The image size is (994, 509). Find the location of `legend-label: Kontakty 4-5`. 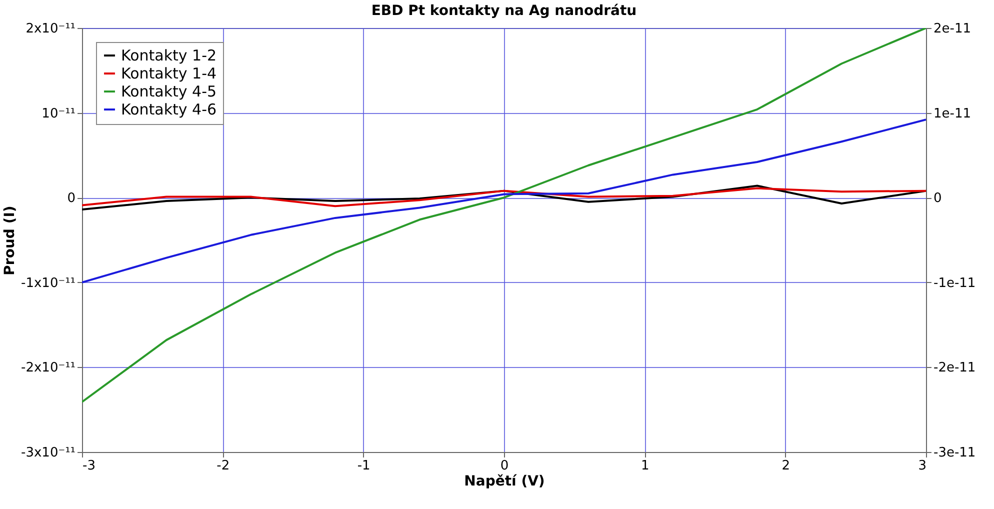

legend-label: Kontakty 4-5 is located at coordinates (169, 91).